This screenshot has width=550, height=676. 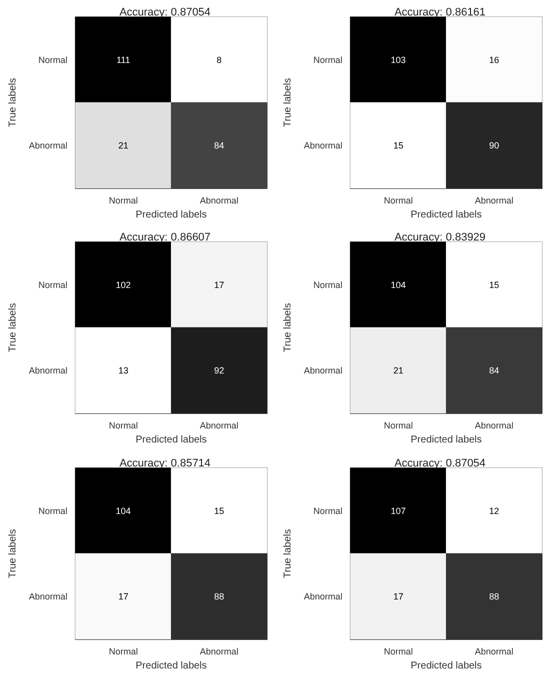 I want to click on data-label: 16, so click(x=494, y=59).